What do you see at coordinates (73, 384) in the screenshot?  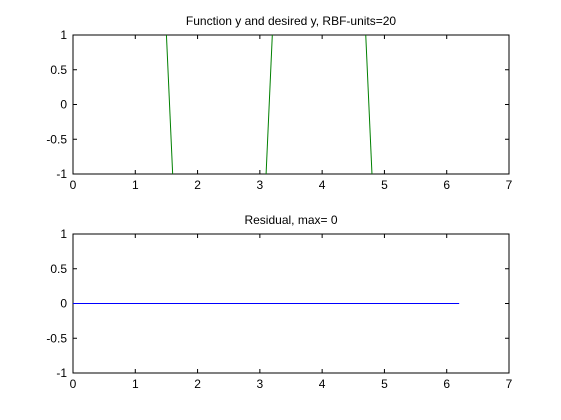 I see `bottom-x-tick-label: 0` at bounding box center [73, 384].